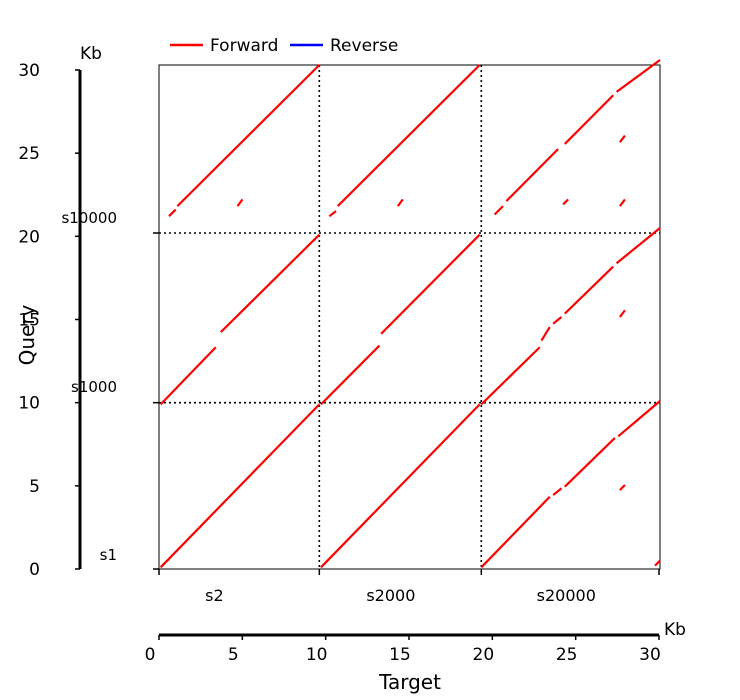 The image size is (740, 700). Describe the element at coordinates (400, 655) in the screenshot. I see `x-tick-label: 15` at that location.